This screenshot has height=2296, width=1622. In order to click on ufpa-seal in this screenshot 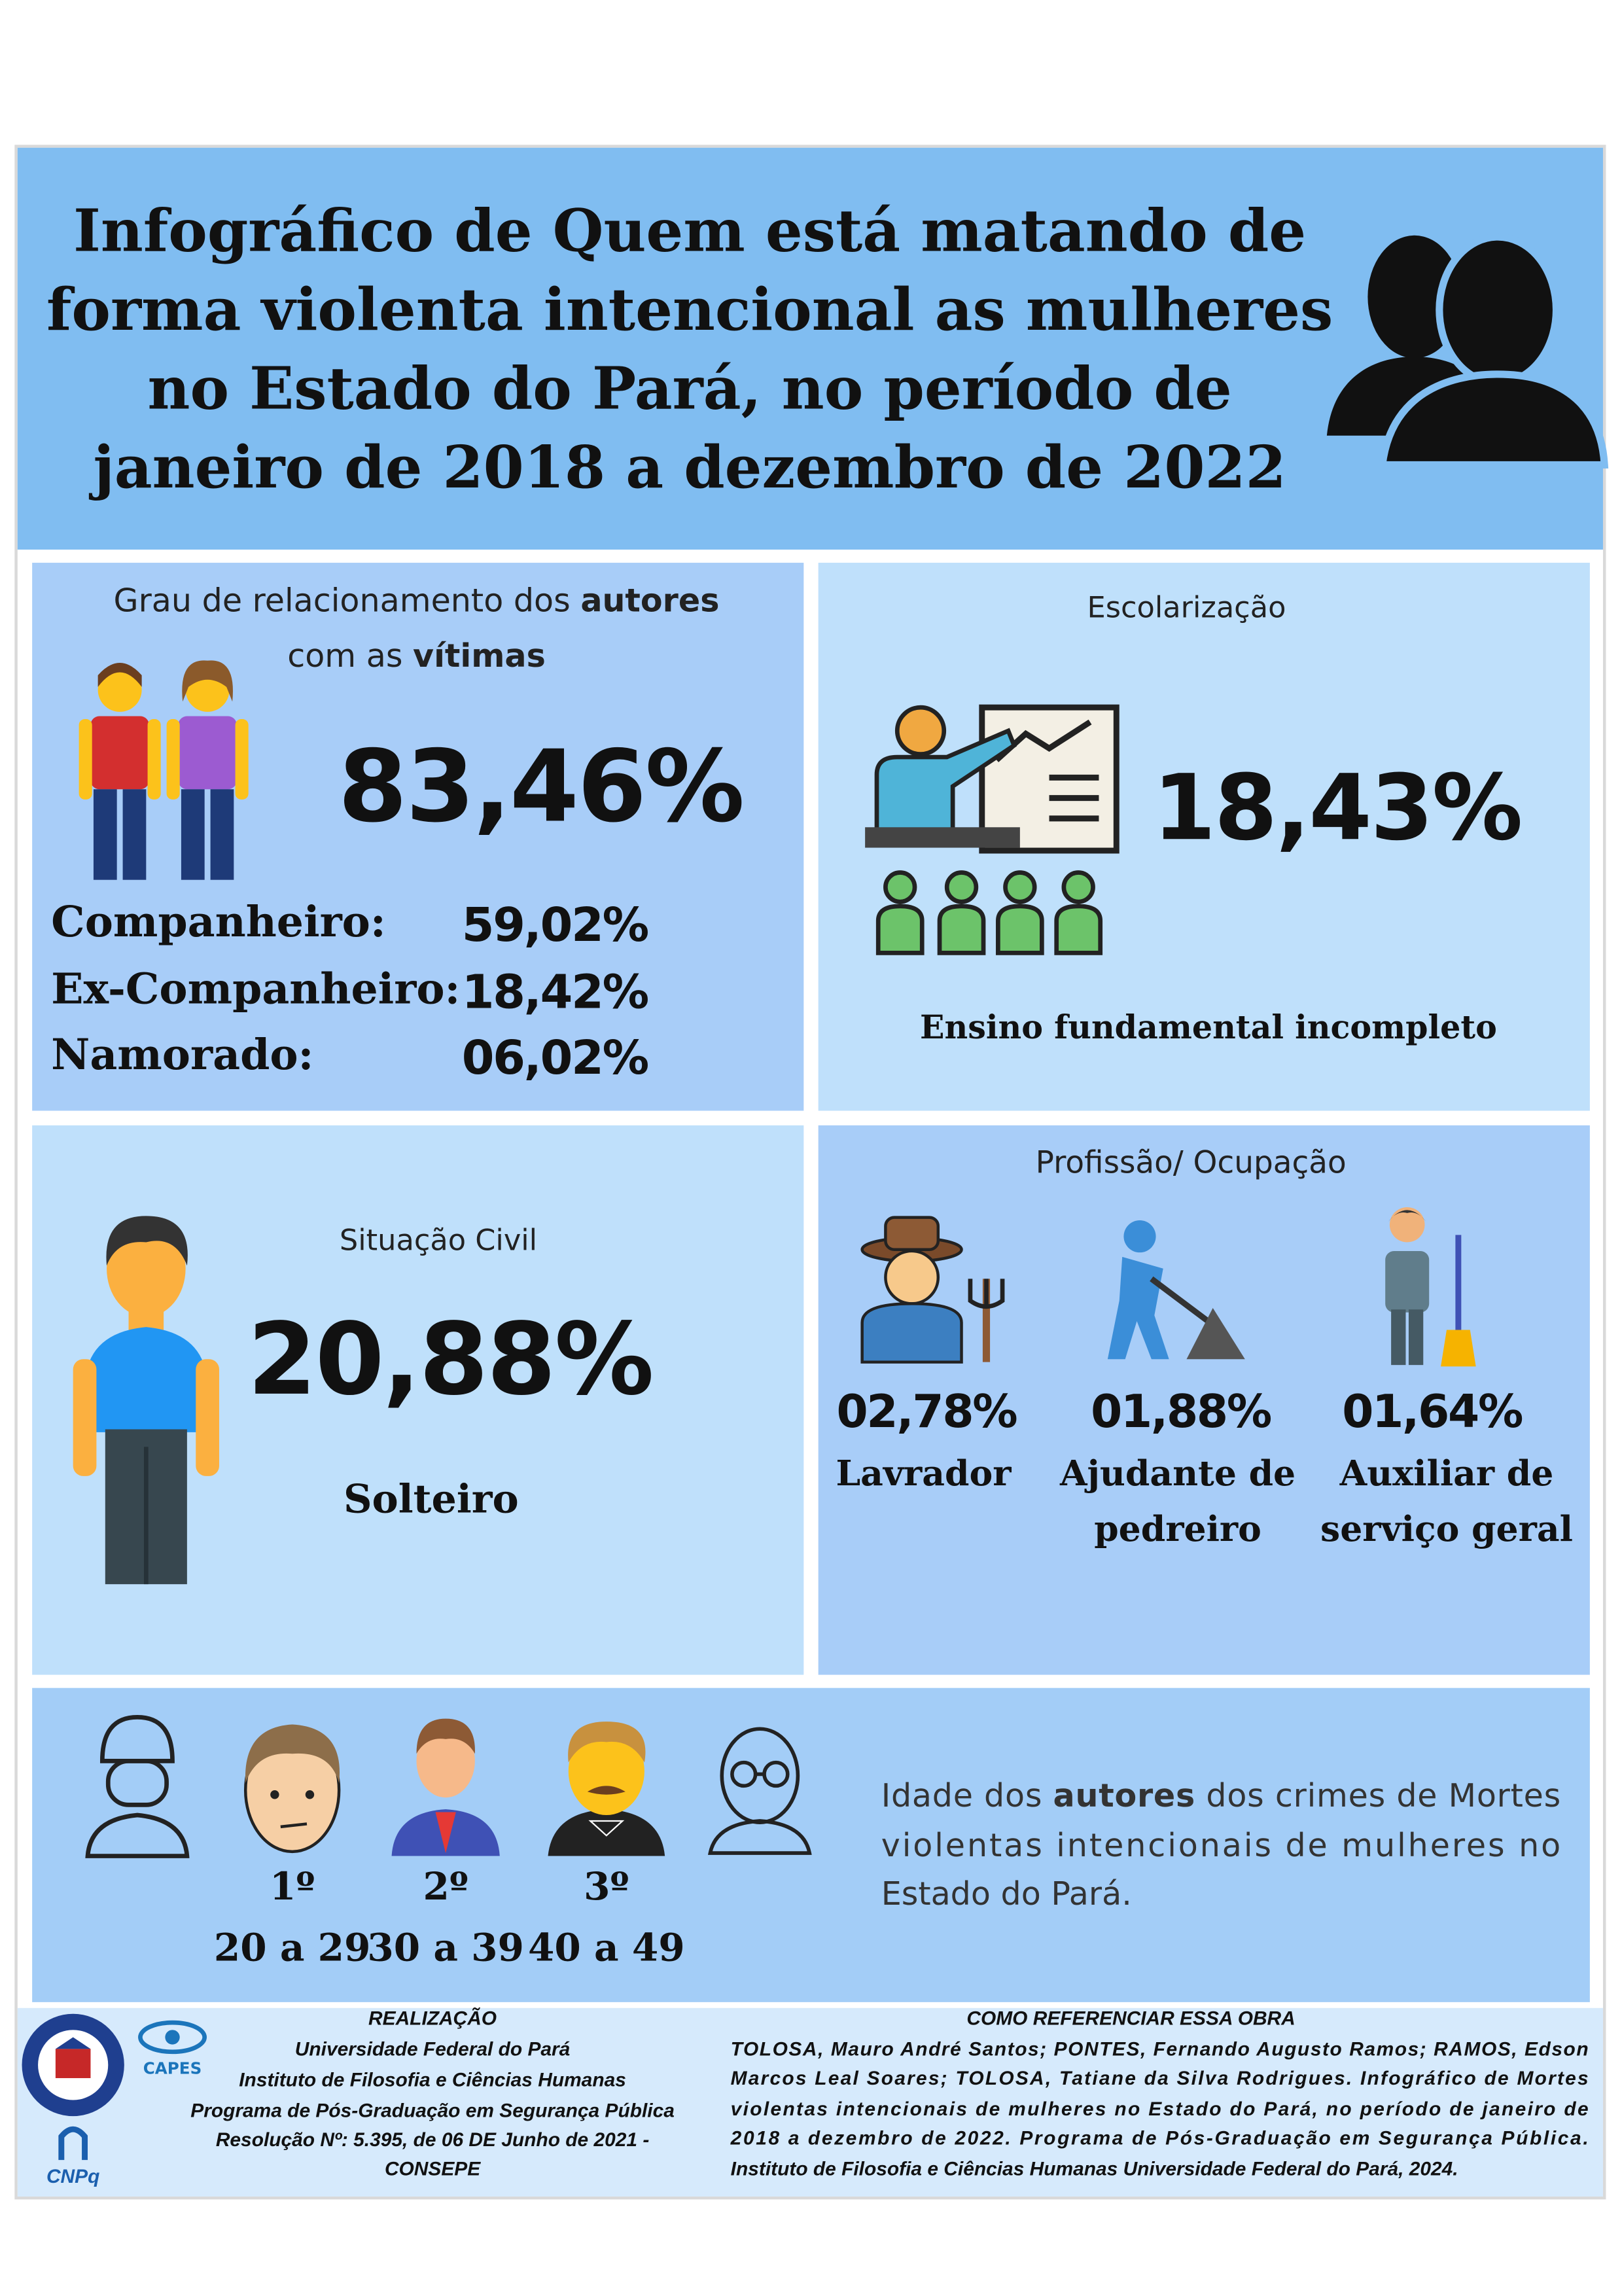, I will do `click(73, 2065)`.